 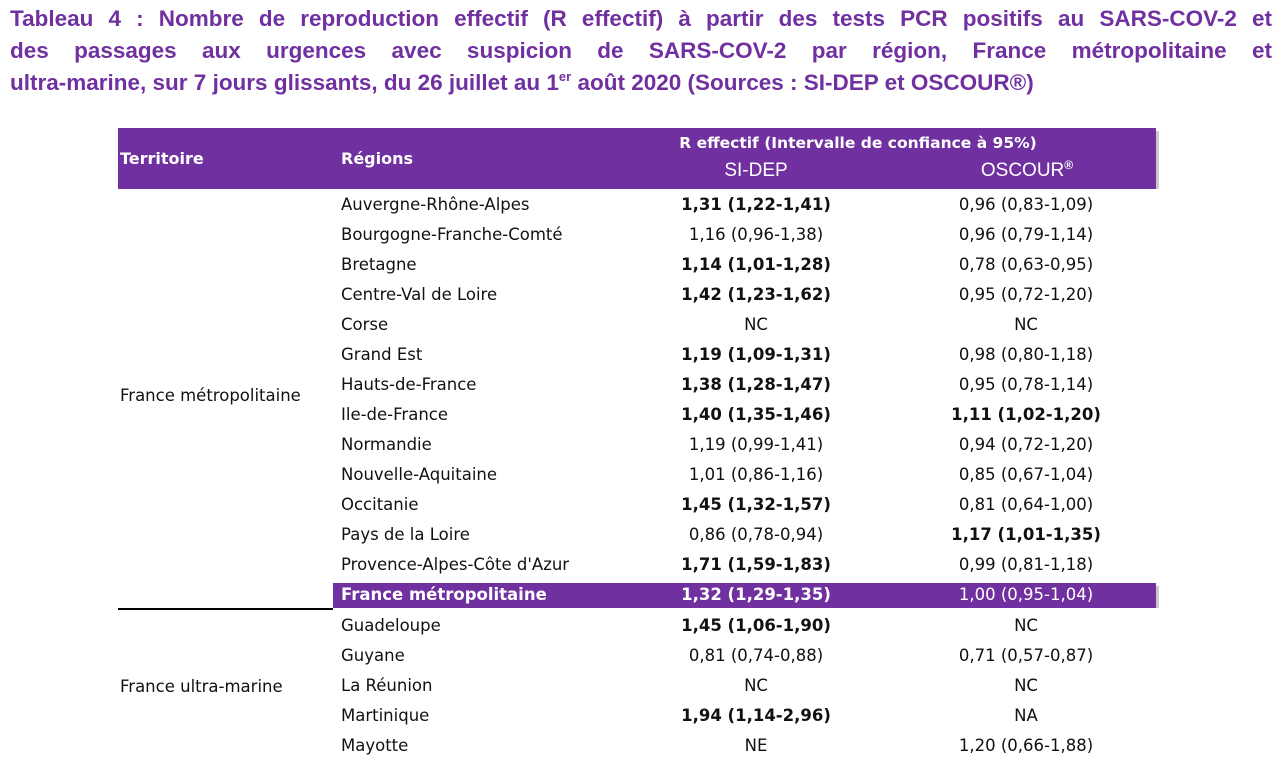 What do you see at coordinates (435, 204) in the screenshot?
I see `region-name: Auvergne-Rhône-Alpes` at bounding box center [435, 204].